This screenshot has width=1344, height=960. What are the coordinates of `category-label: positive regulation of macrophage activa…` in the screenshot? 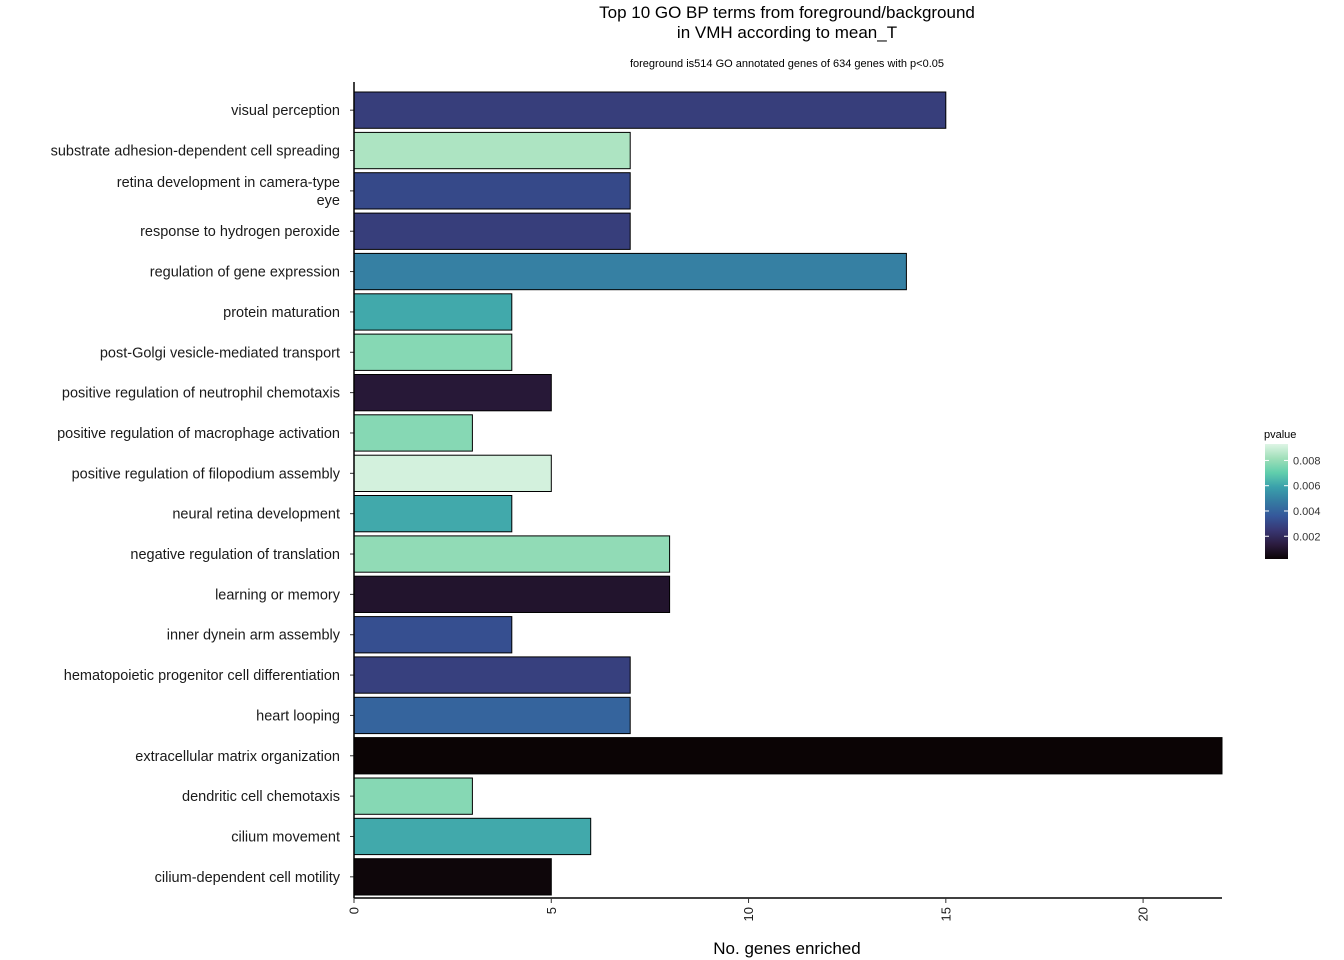 It's located at (198, 434).